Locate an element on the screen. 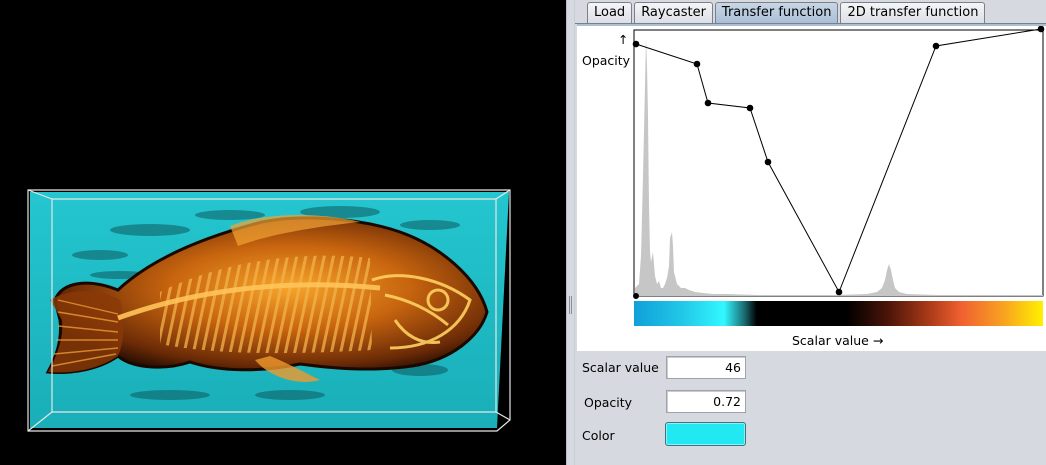 The width and height of the screenshot is (1046, 465). tab-underline is located at coordinates (810, 23).